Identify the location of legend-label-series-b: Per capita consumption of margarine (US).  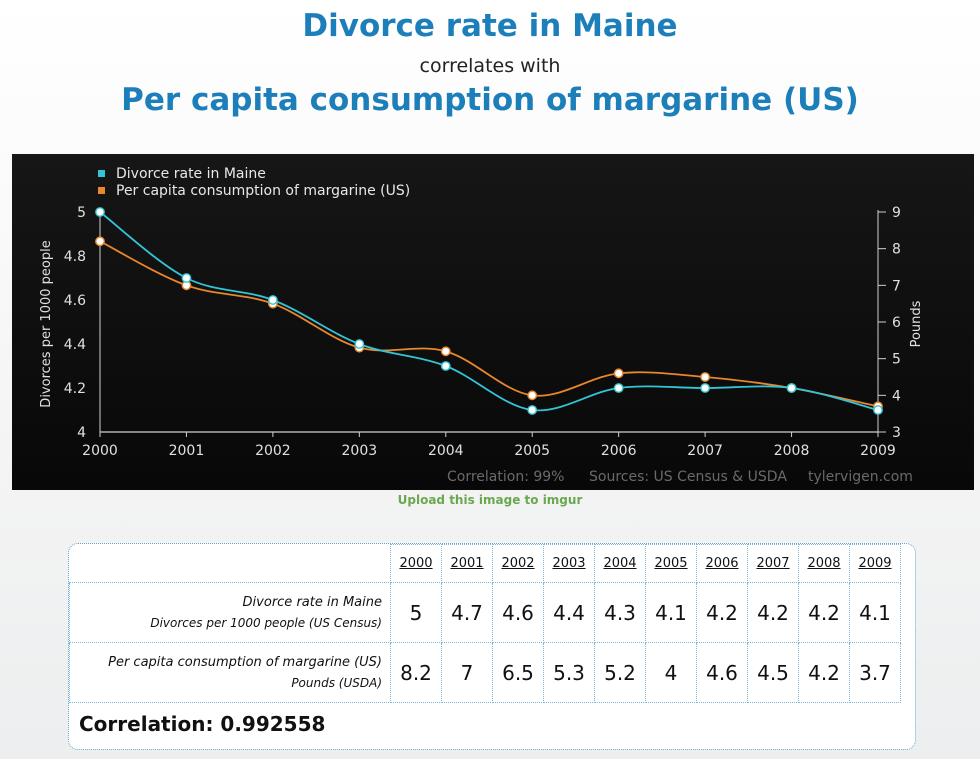
(263, 191).